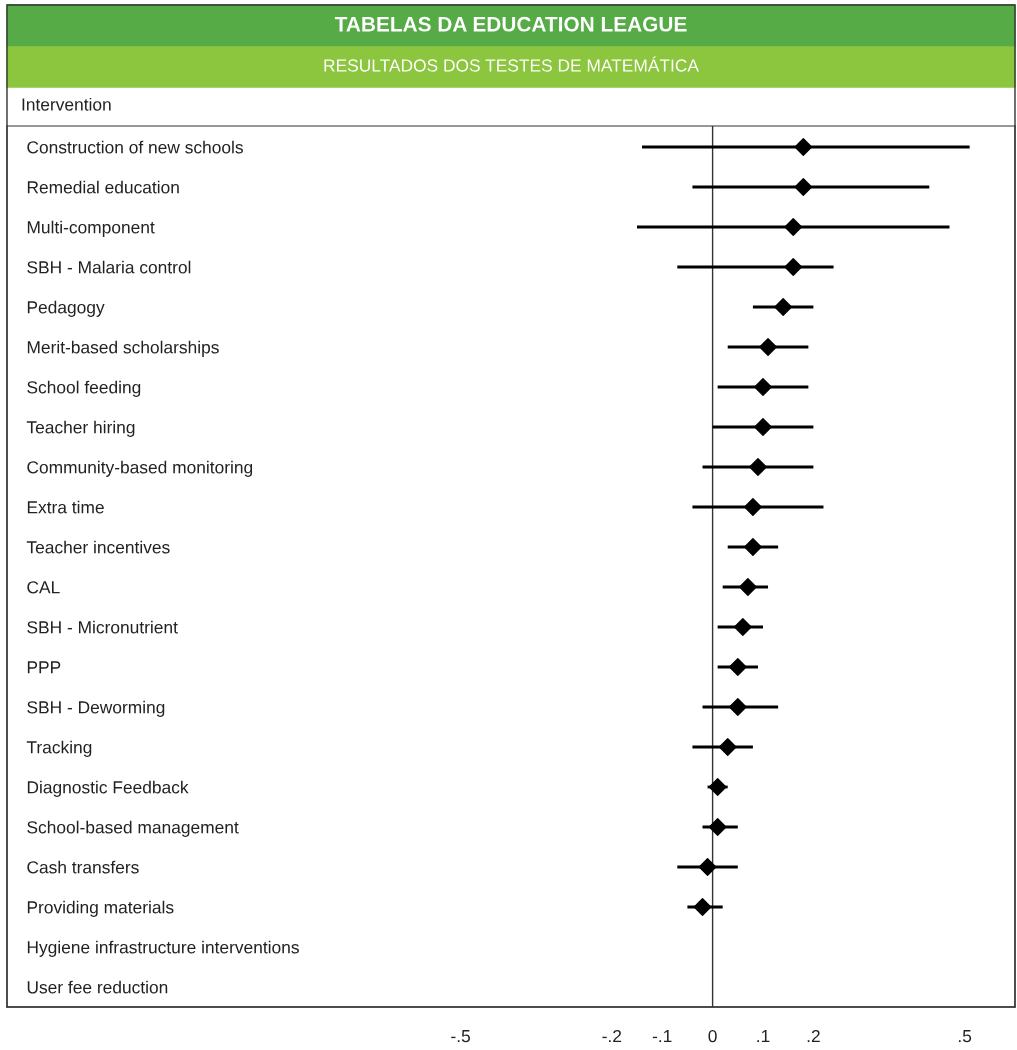 Image resolution: width=1017 pixels, height=1050 pixels. What do you see at coordinates (83, 867) in the screenshot?
I see `y-tick-label: Cash transfers` at bounding box center [83, 867].